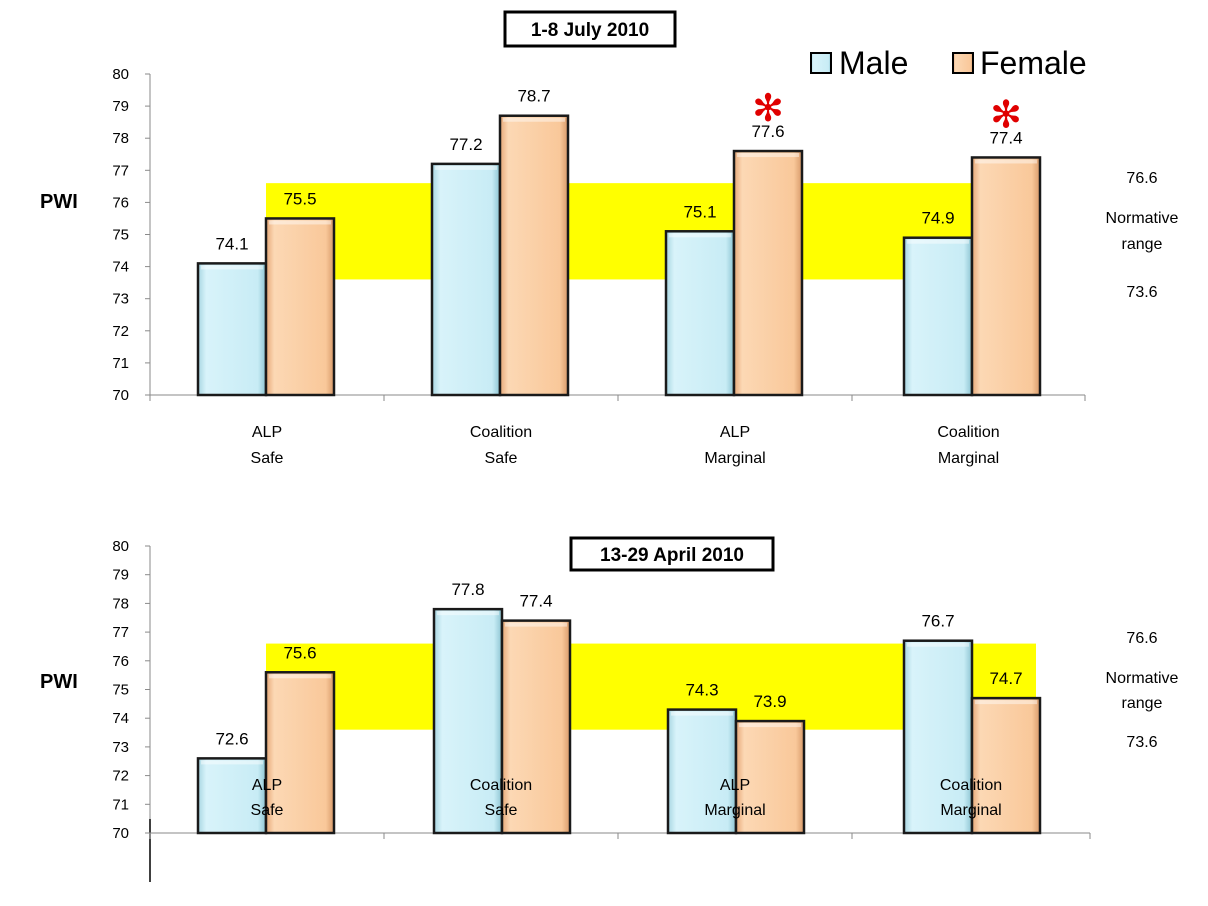 This screenshot has width=1208, height=906. Describe the element at coordinates (1033, 63) in the screenshot. I see `legend-label-female: Female` at that location.